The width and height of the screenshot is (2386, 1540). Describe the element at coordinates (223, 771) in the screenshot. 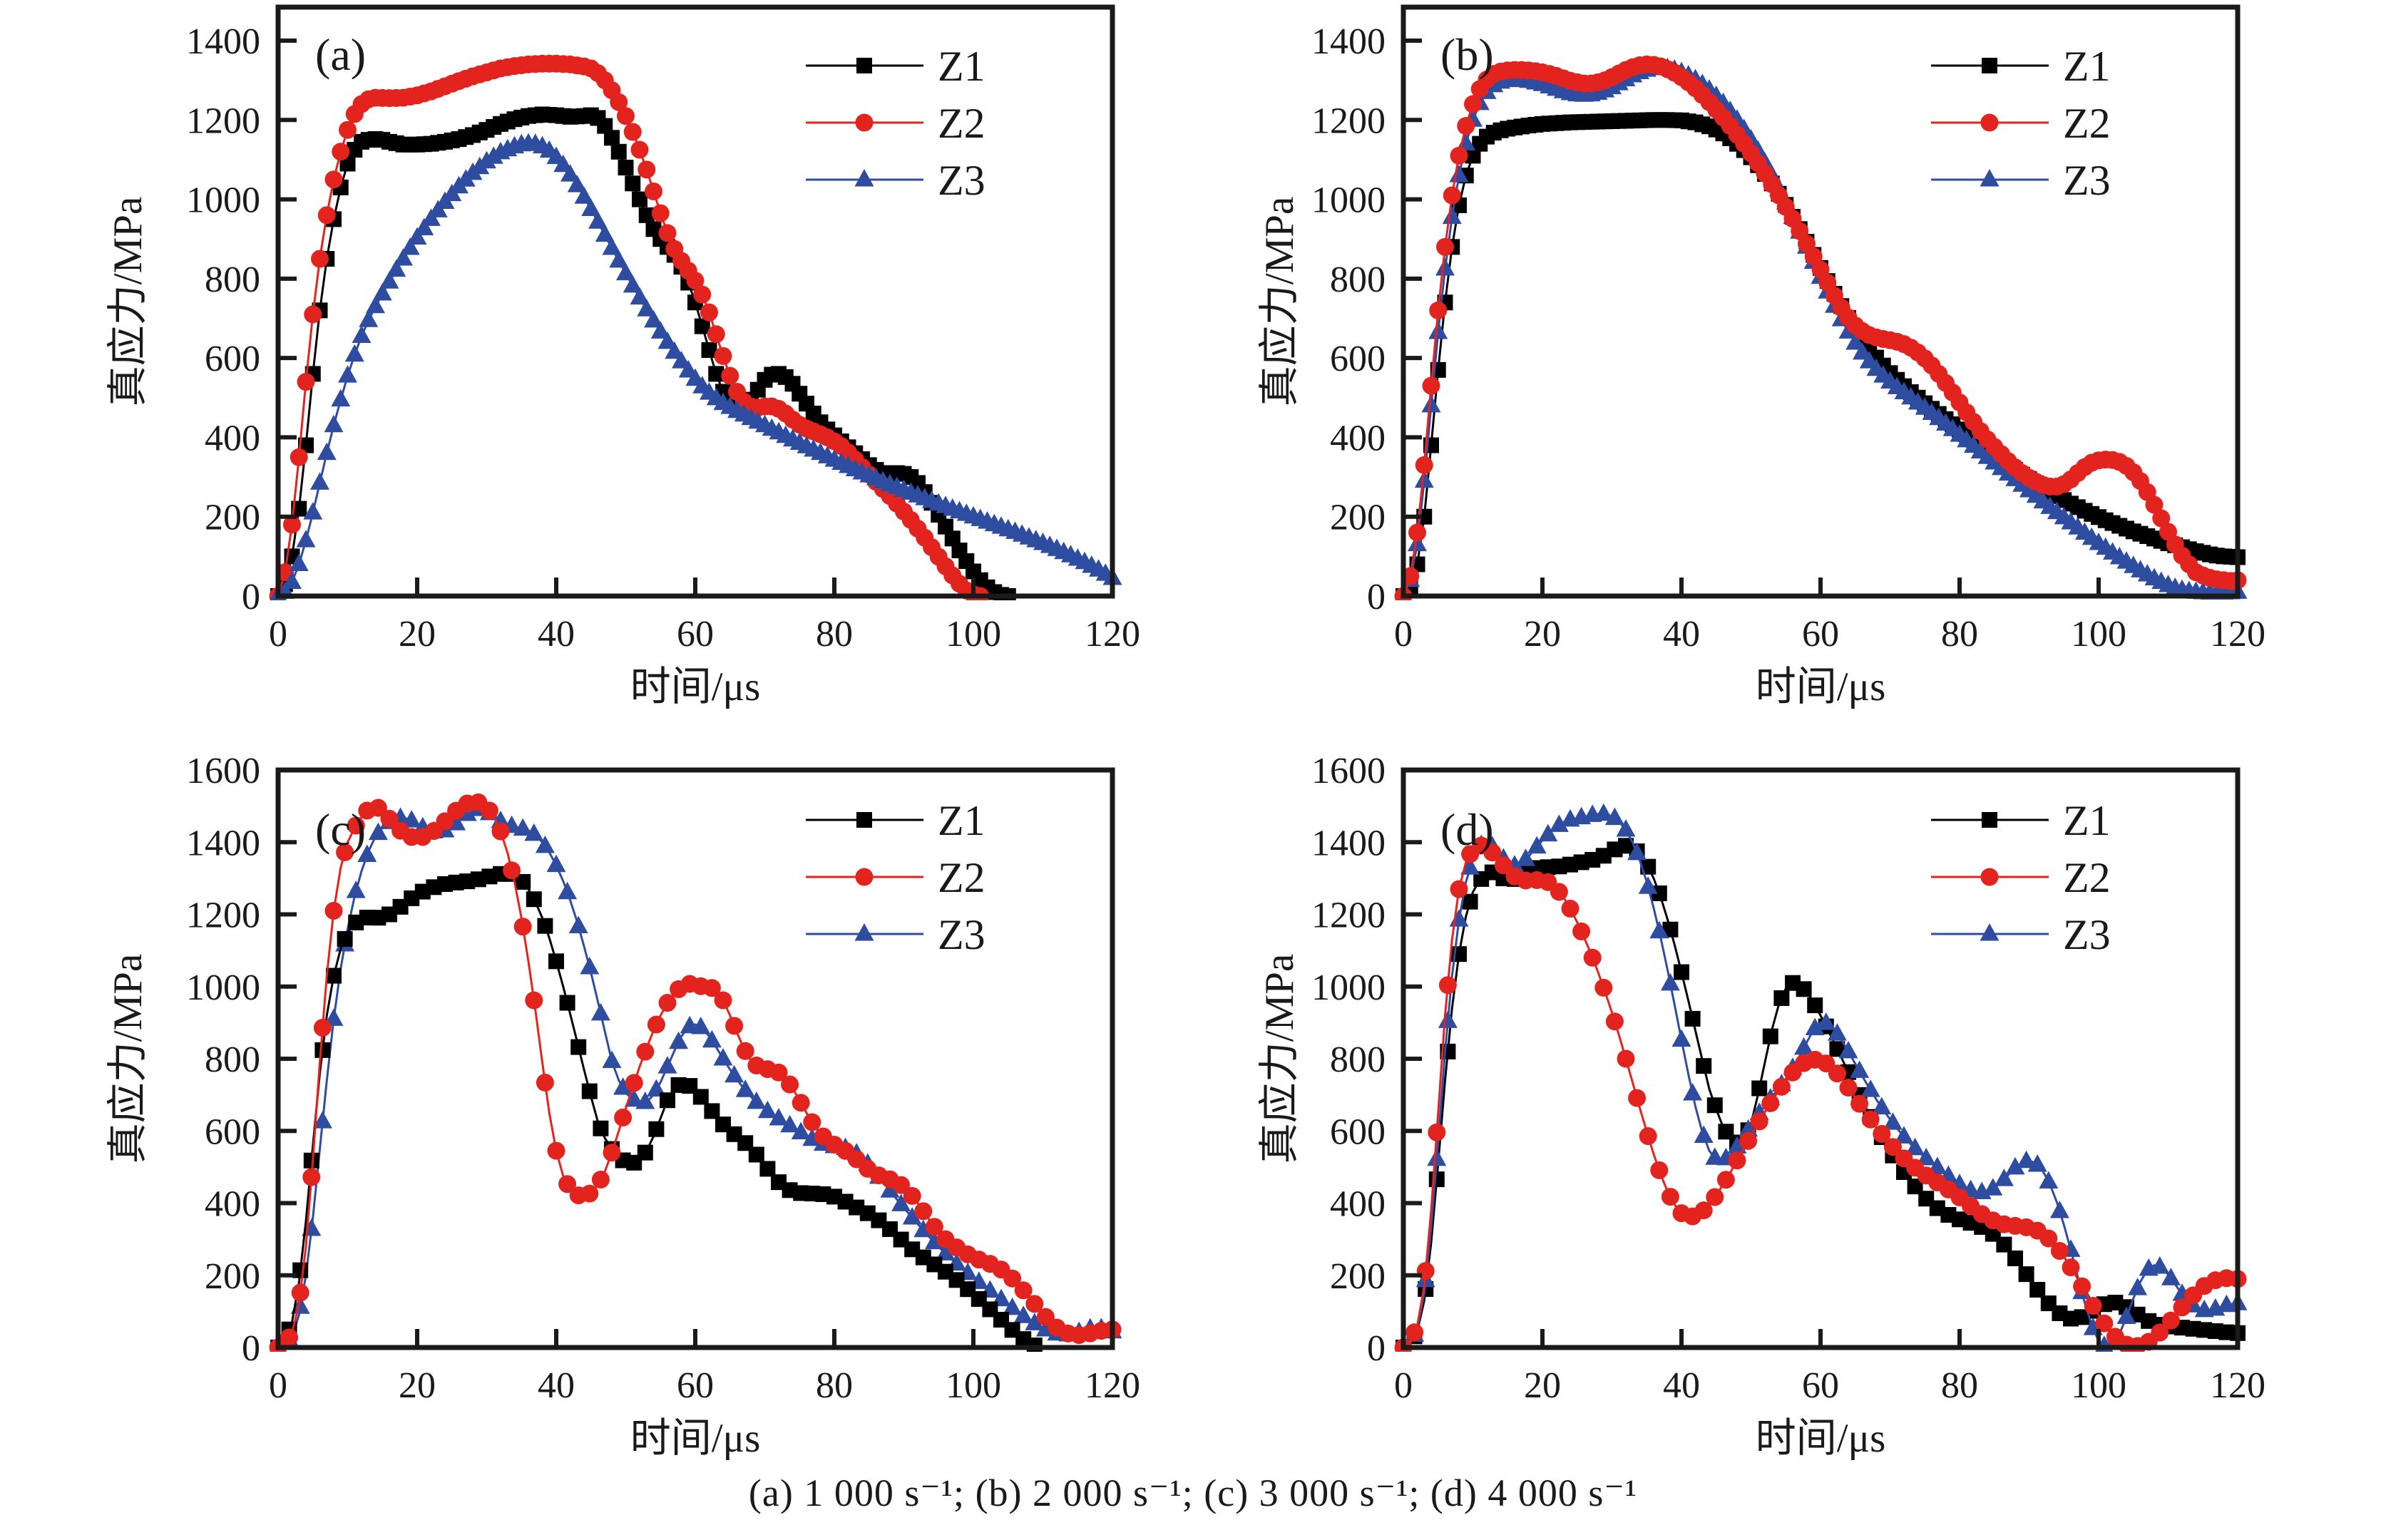

I see `y-tick-label: 1600` at that location.